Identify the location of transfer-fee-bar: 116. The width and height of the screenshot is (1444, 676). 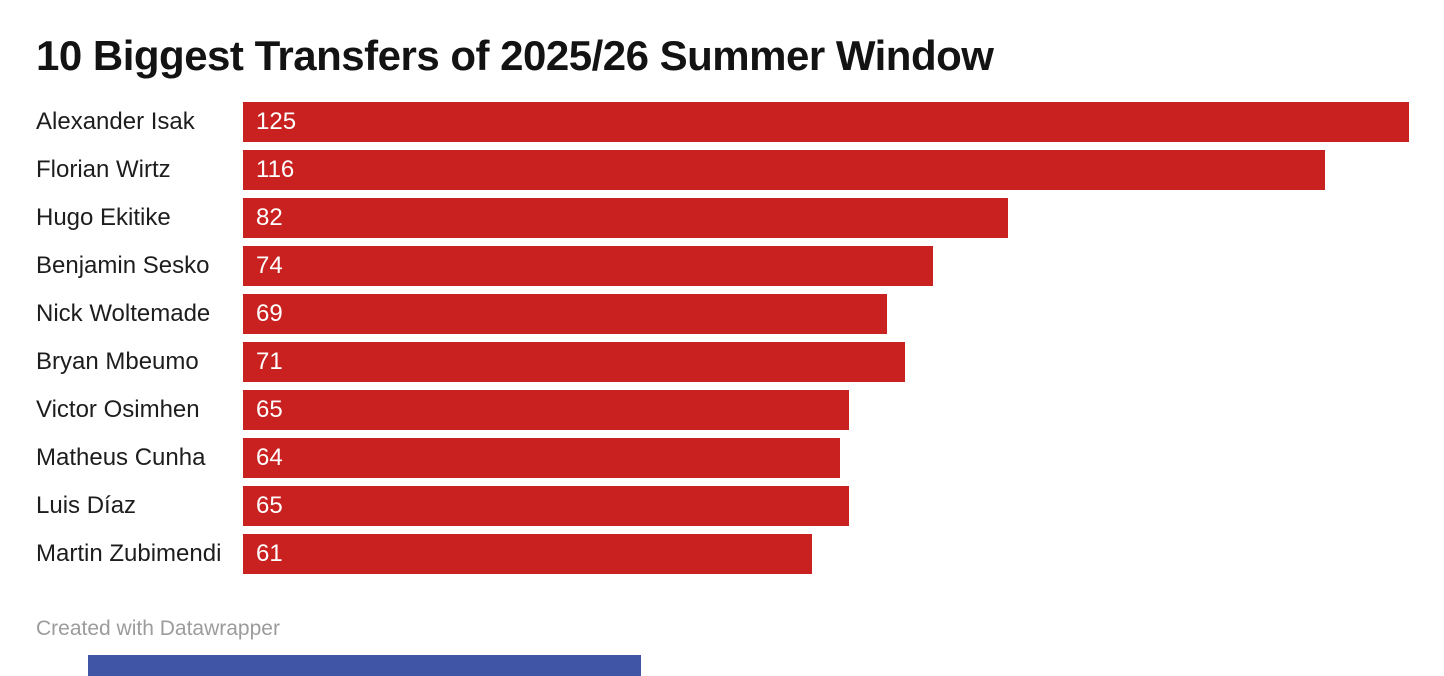
(784, 170).